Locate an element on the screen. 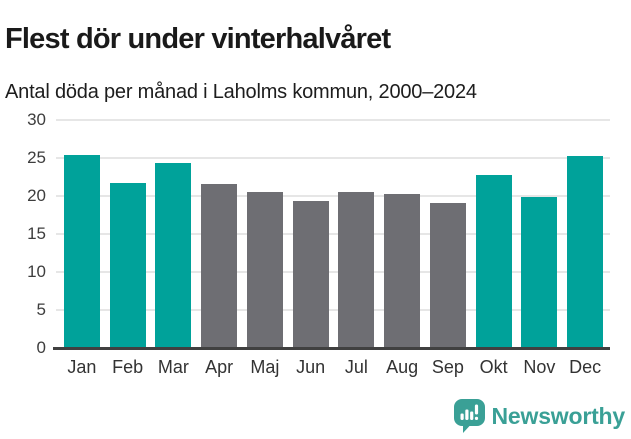 This screenshot has width=631, height=439. bar-slot-maj is located at coordinates (265, 234).